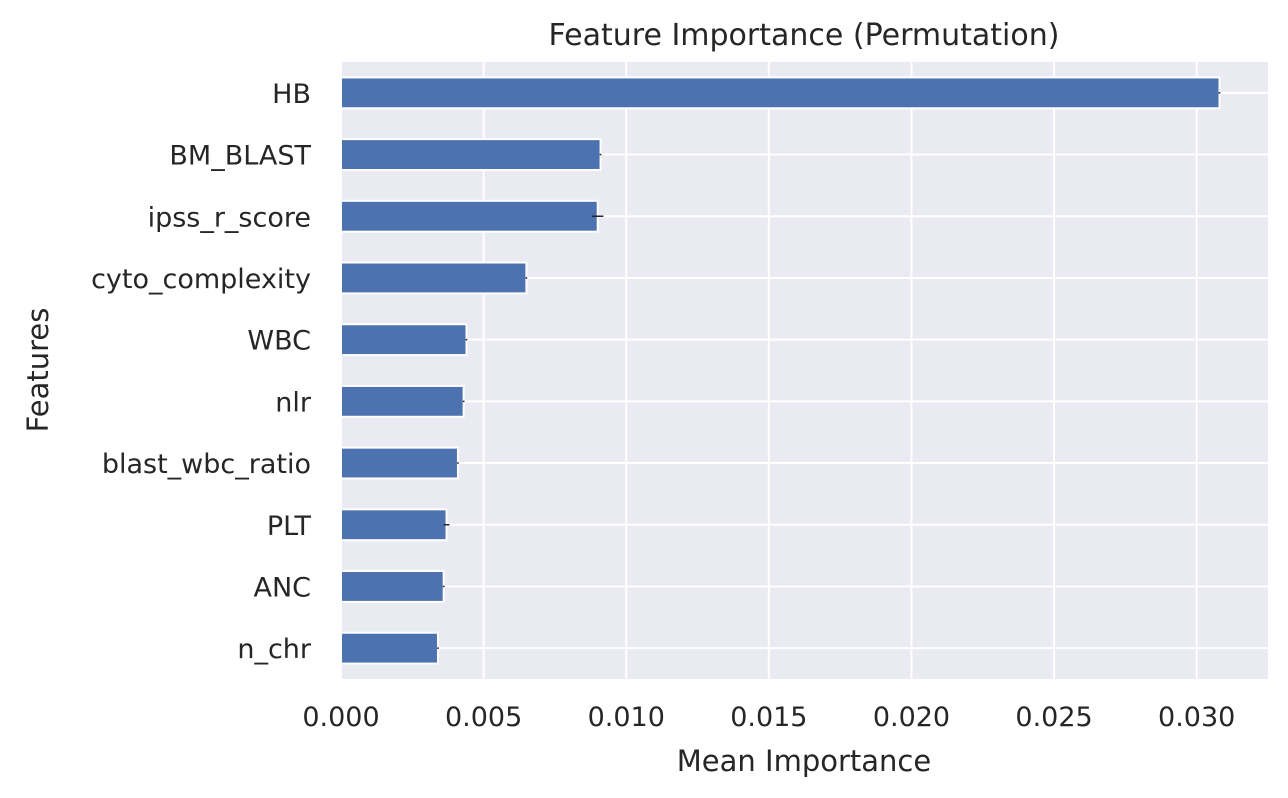 This screenshot has height=798, width=1288. Describe the element at coordinates (434, 278) in the screenshot. I see `bar-cyto_complexity` at that location.